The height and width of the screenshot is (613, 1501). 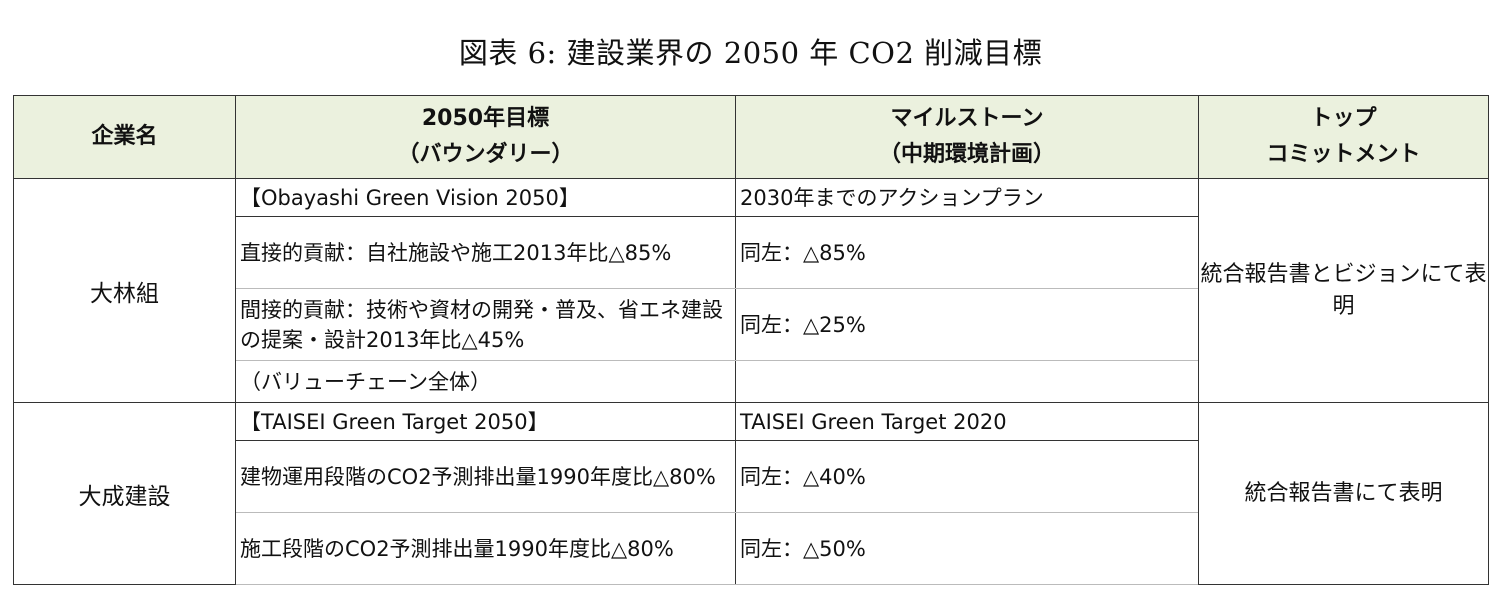 I want to click on target-cell: 【Obayashi Green Vision 2050】, so click(x=485, y=197).